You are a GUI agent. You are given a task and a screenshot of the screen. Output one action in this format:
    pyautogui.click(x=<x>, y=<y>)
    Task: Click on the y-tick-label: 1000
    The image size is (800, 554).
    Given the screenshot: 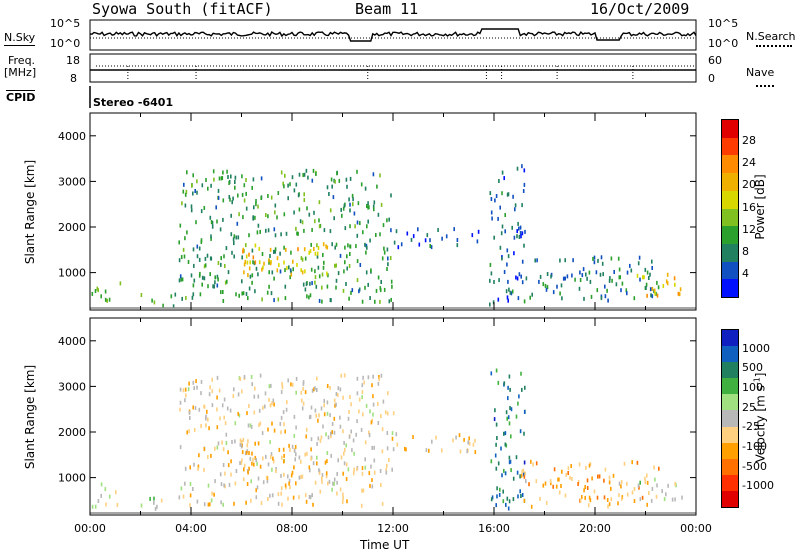 What is the action you would take?
    pyautogui.click(x=72, y=273)
    